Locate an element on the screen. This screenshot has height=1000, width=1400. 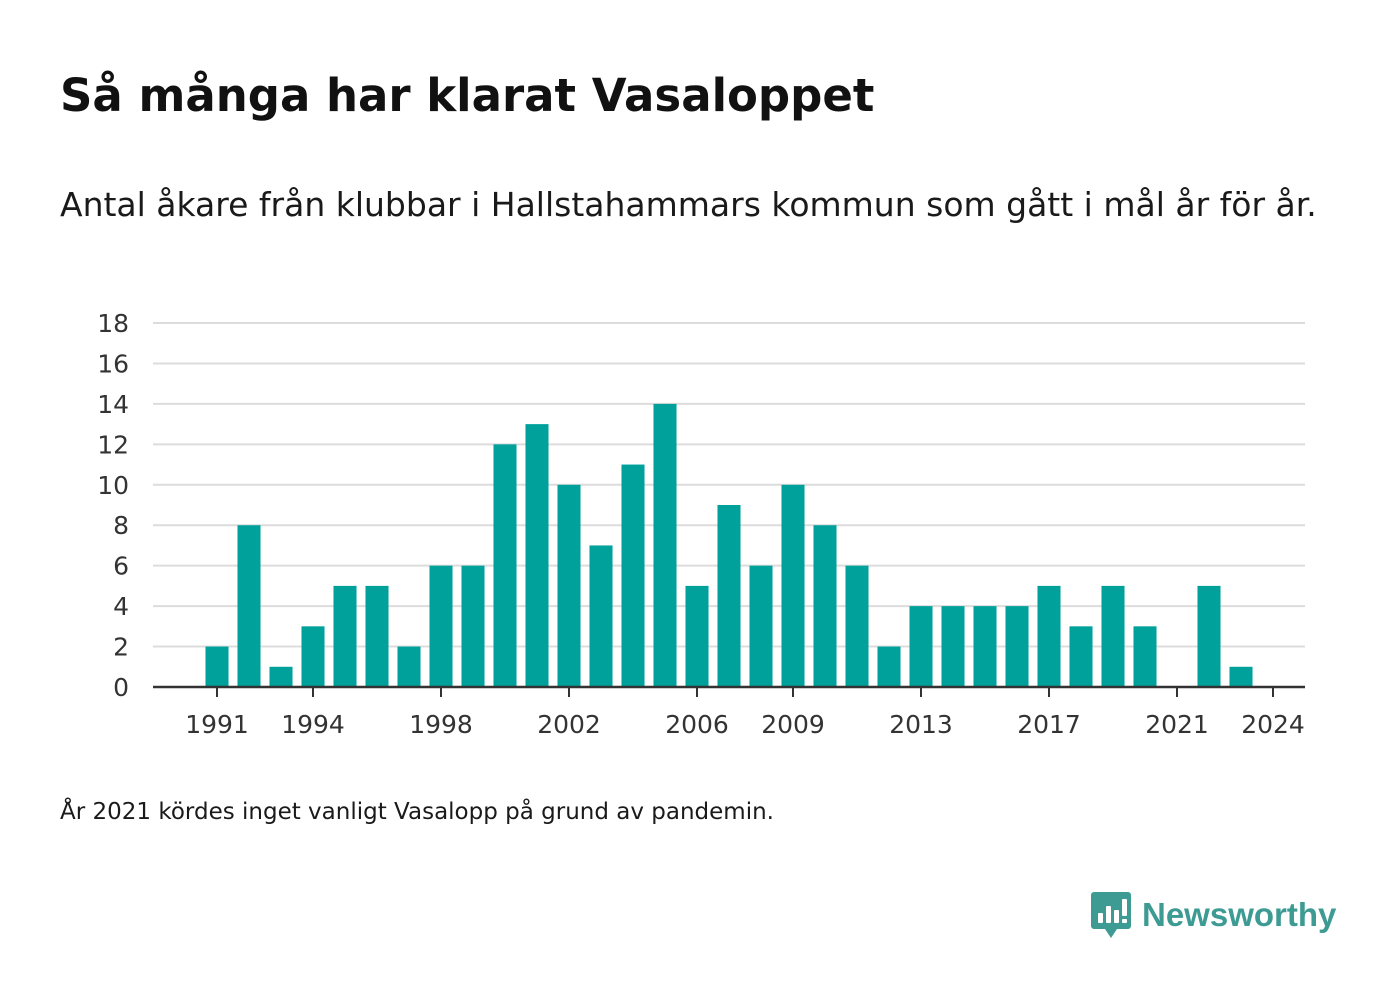
bar-2011 is located at coordinates (857, 626).